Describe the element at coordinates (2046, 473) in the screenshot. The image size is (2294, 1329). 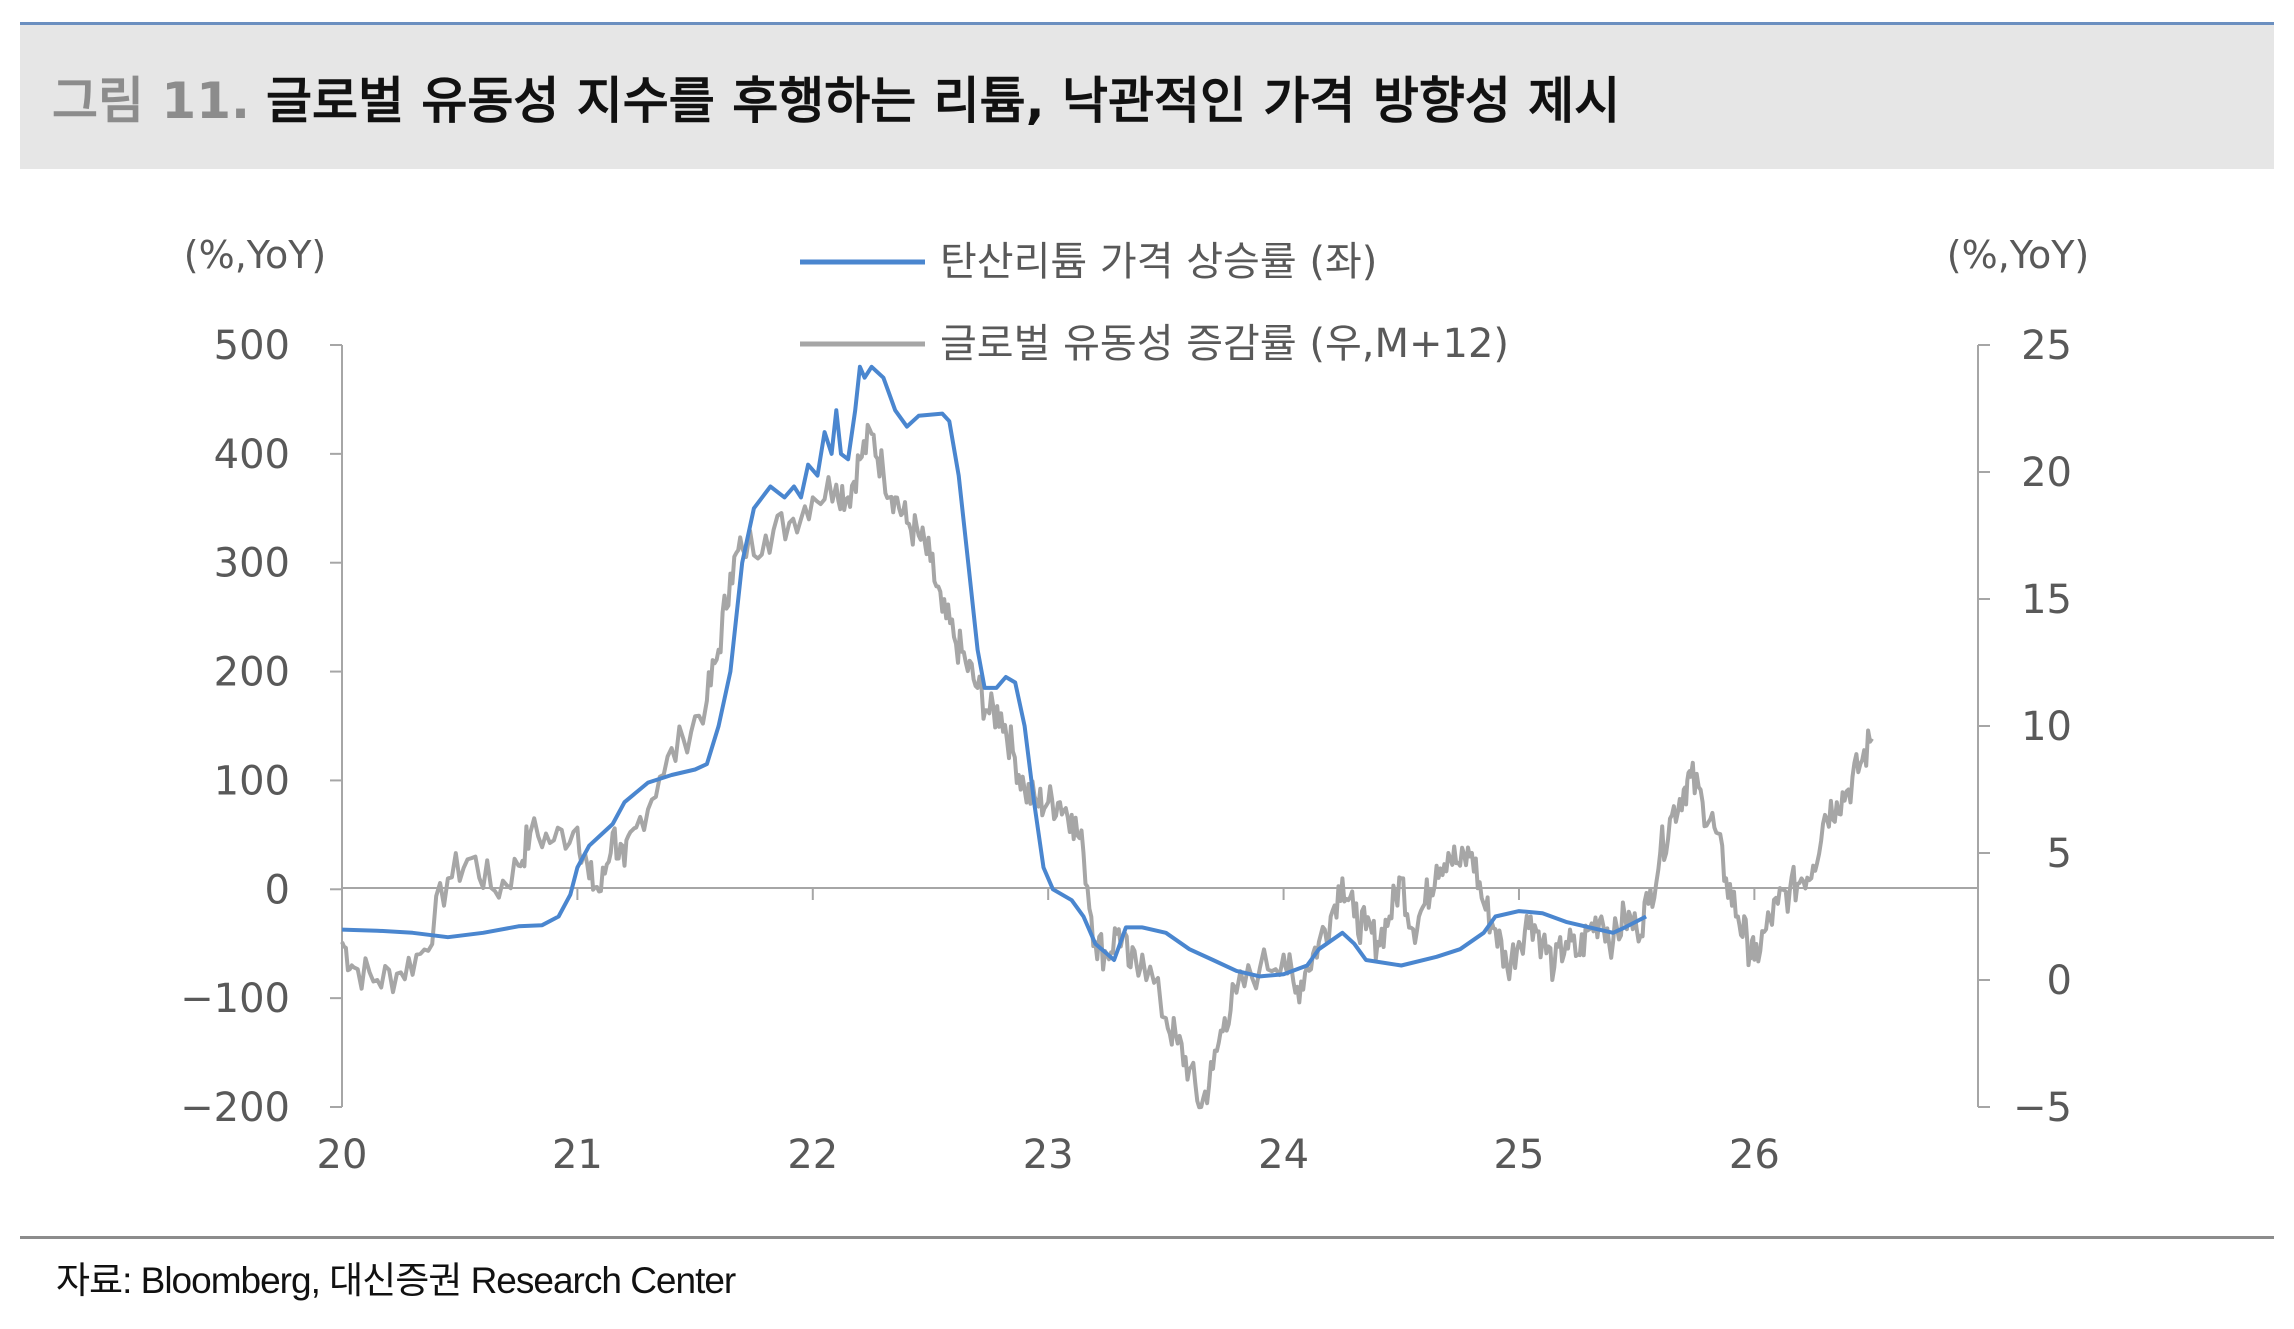
I see `right-tick-label: 20` at that location.